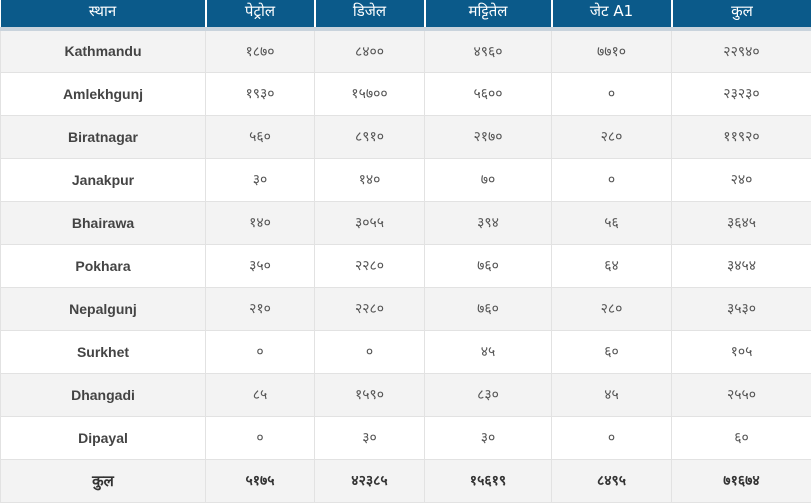 The height and width of the screenshot is (503, 811). What do you see at coordinates (741, 437) in the screenshot?
I see `cell-total: ६०` at bounding box center [741, 437].